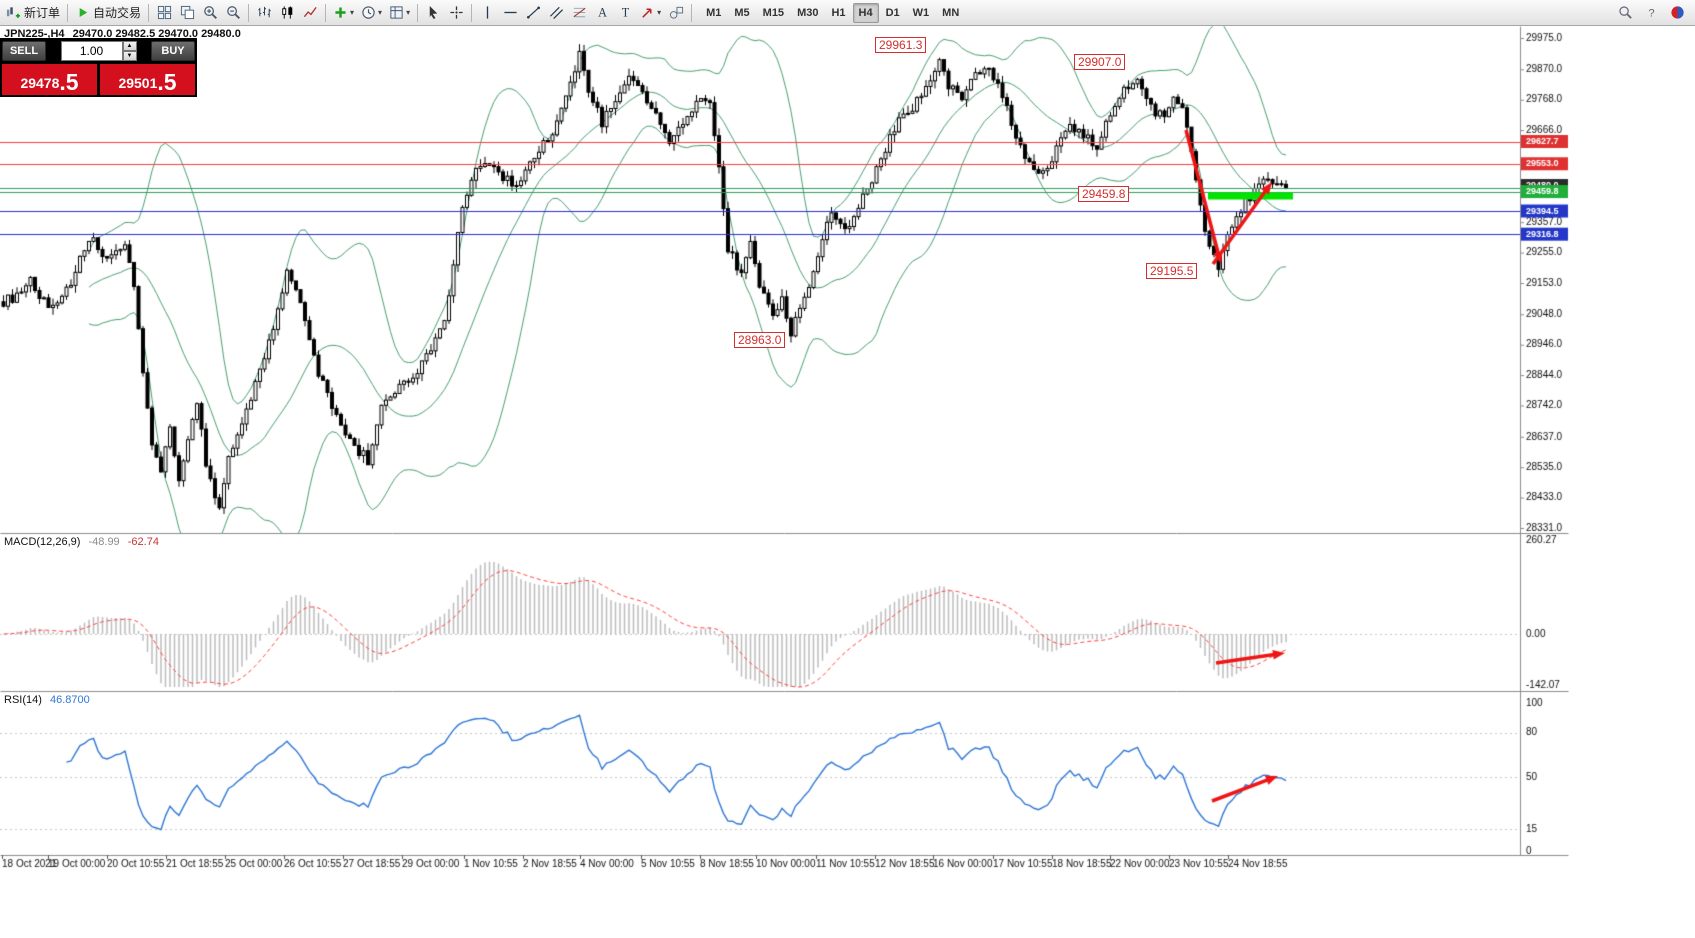 Image resolution: width=1695 pixels, height=938 pixels. I want to click on price-callout: 29195.5, so click(1172, 271).